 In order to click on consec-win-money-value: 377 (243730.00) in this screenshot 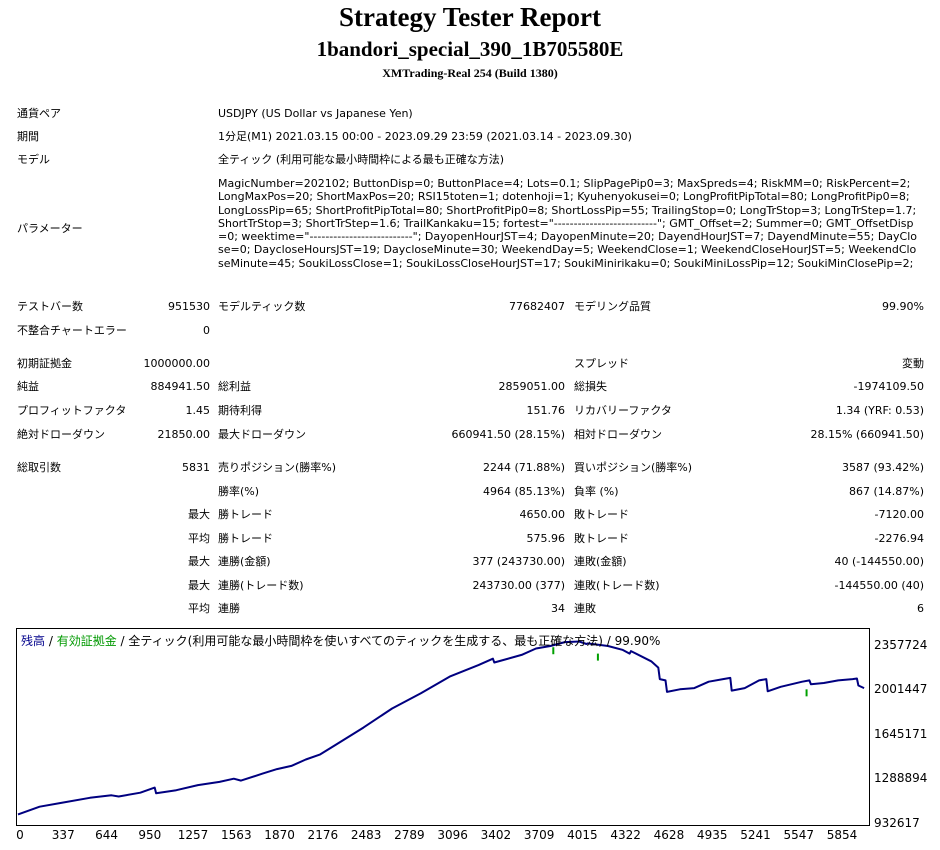, I will do `click(518, 561)`.